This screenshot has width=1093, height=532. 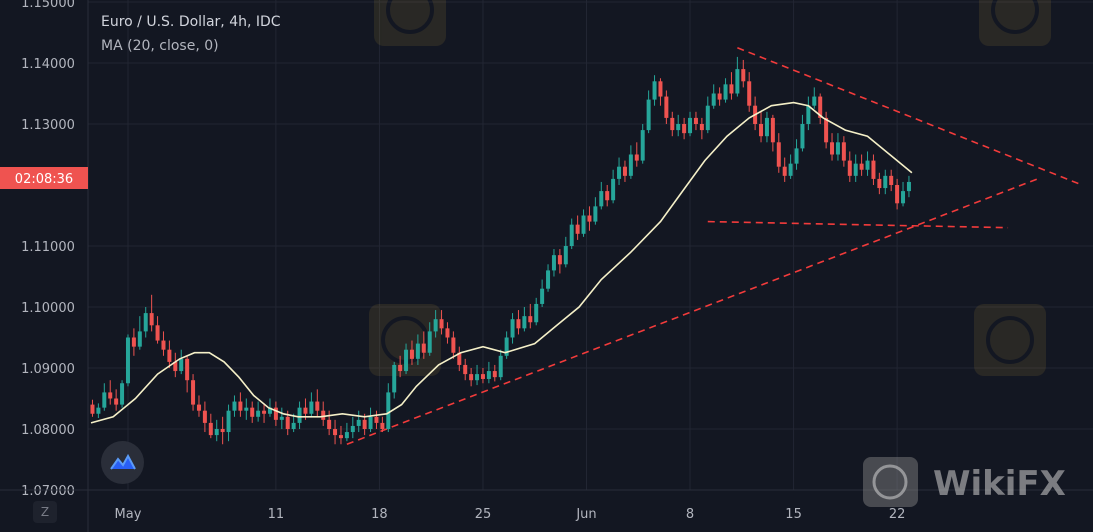 I want to click on price-tick-label-3: 1.11000, so click(x=48, y=247).